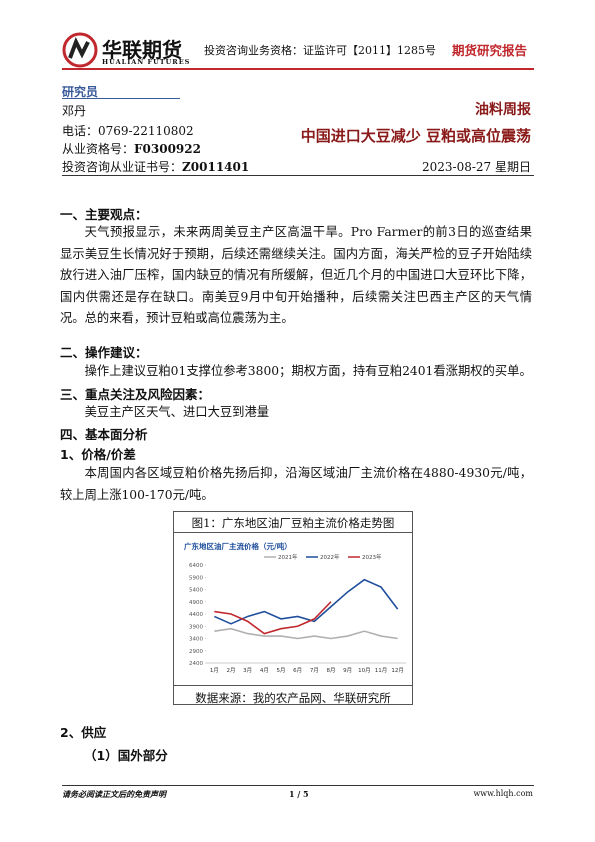  What do you see at coordinates (308, 371) in the screenshot?
I see `paragraph: 操作上建议豆粕01支撑位参考3800；期权方面，持有豆粕2401看涨期权的买单。` at bounding box center [308, 371].